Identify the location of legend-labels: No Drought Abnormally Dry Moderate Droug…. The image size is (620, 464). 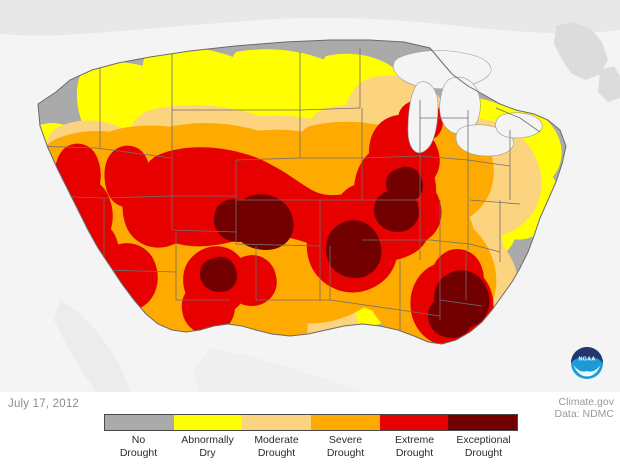
(311, 446).